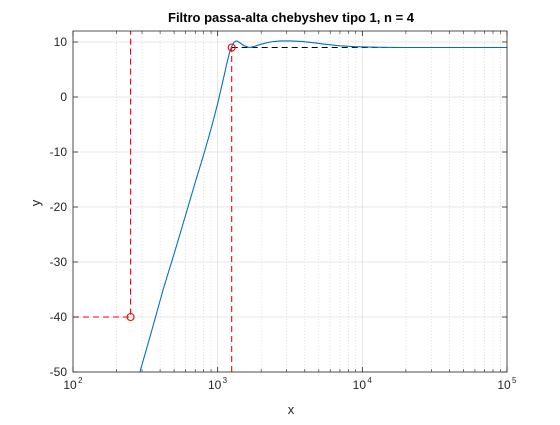  Describe the element at coordinates (369, 380) in the screenshot. I see `x-tick-label-exponent: 4` at that location.